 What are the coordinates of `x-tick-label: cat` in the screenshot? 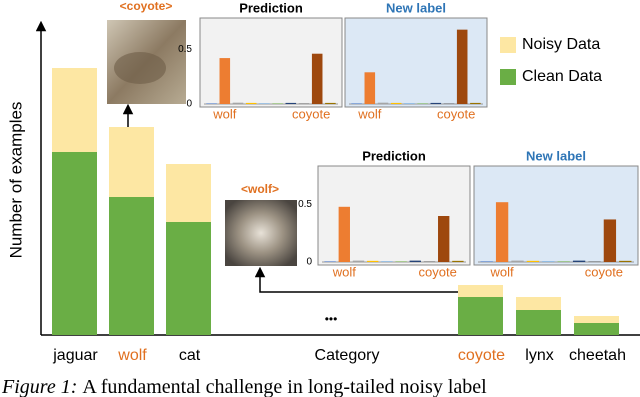 It's located at (190, 355).